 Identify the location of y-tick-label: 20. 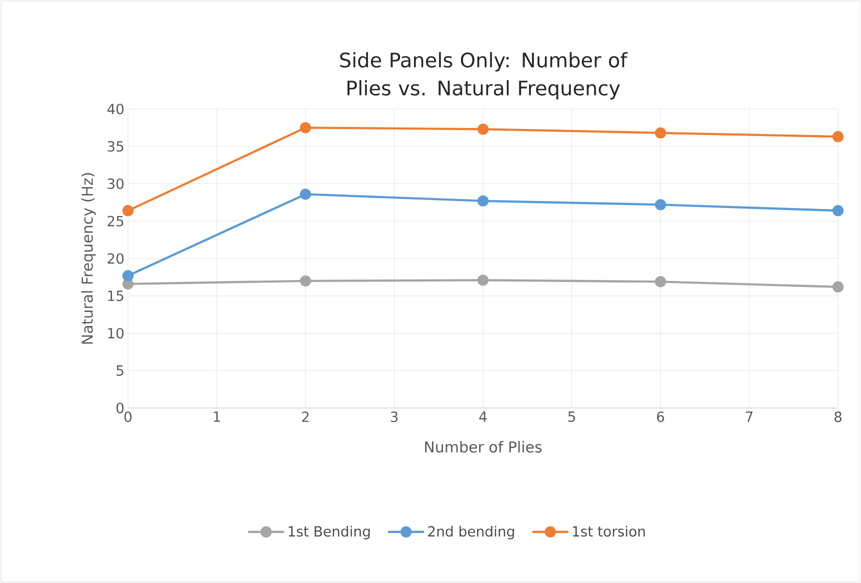
(116, 258).